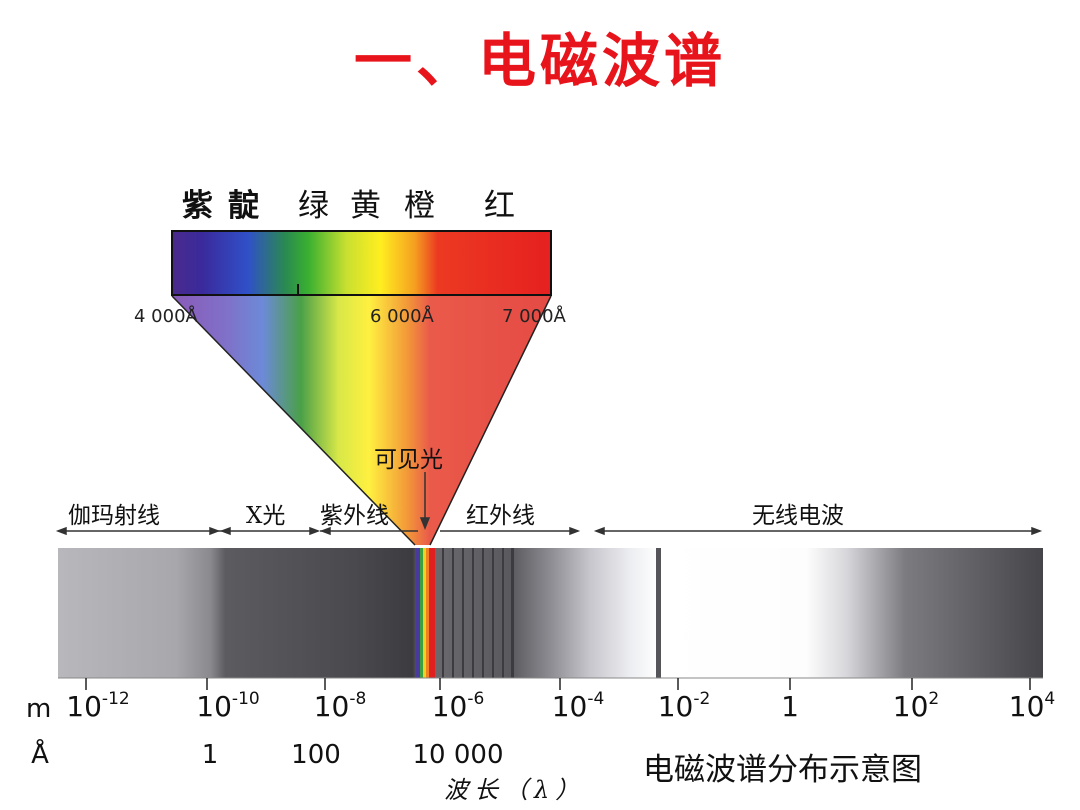 The height and width of the screenshot is (810, 1080). What do you see at coordinates (340, 705) in the screenshot?
I see `meter-tick: 10⁻⁸` at bounding box center [340, 705].